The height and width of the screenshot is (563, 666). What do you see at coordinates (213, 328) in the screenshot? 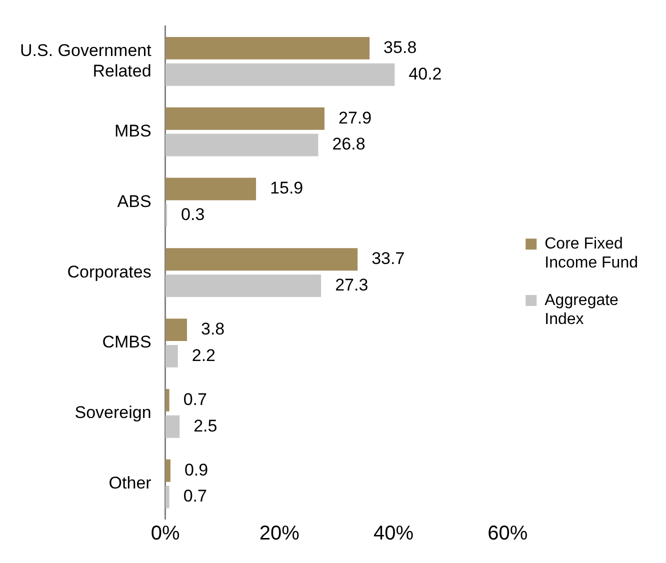
I see `data-label: 3.8` at bounding box center [213, 328].